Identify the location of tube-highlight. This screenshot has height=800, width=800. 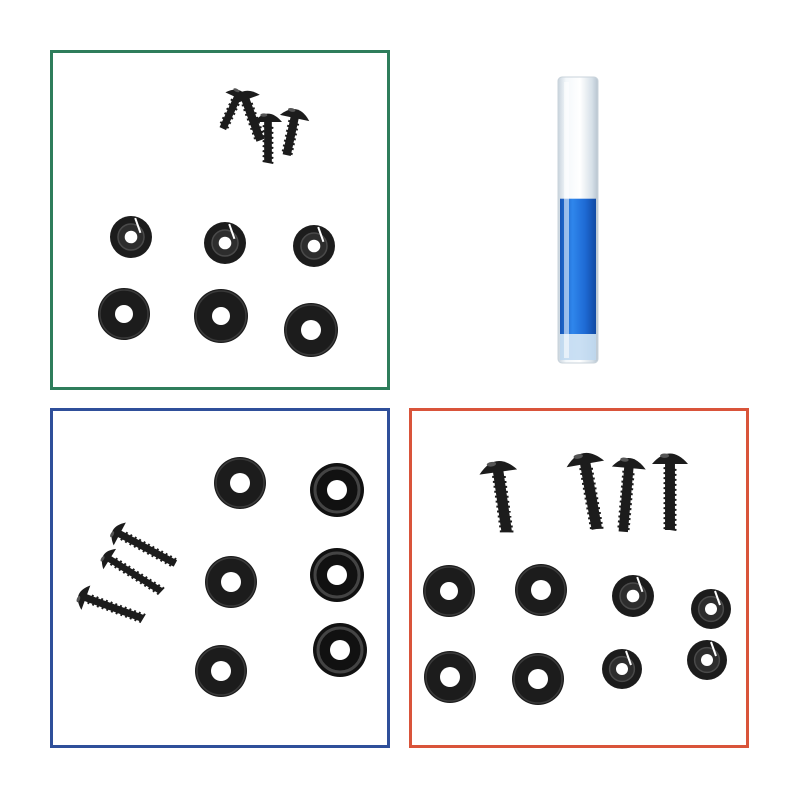
(566, 220).